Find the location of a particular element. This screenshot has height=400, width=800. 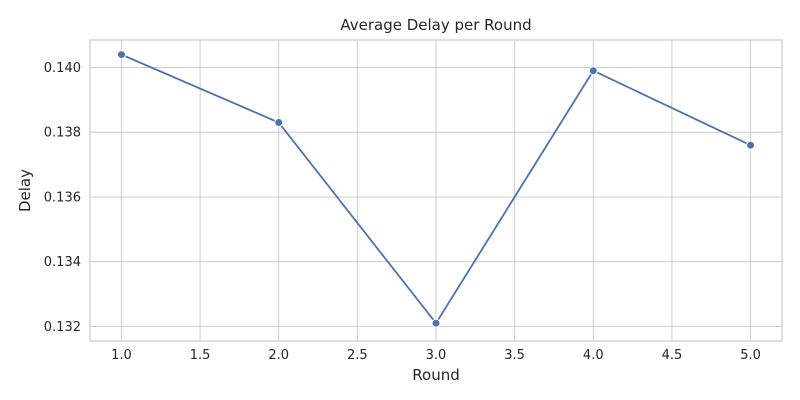

x-tick-label: 1.0 is located at coordinates (121, 355).